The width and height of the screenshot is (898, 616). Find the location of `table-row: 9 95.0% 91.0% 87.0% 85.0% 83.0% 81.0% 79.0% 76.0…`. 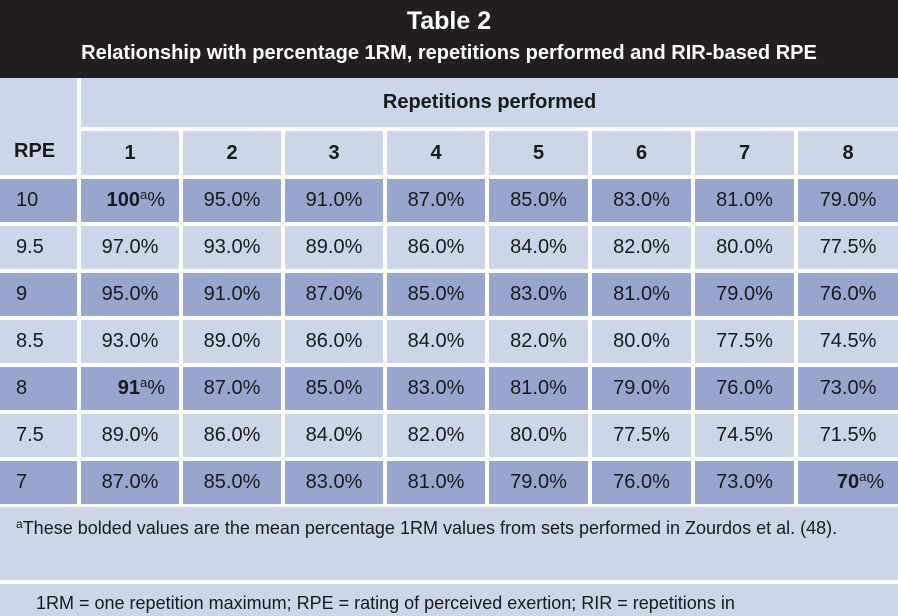

table-row: 9 95.0% 91.0% 87.0% 85.0% 83.0% 81.0% 79.0% 76.0… is located at coordinates (449, 294).